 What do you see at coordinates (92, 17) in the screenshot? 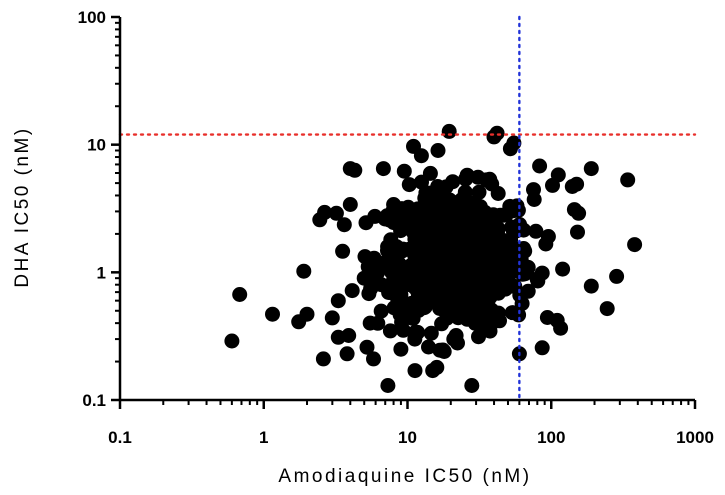
I see `y-tick-label: 100` at bounding box center [92, 17].